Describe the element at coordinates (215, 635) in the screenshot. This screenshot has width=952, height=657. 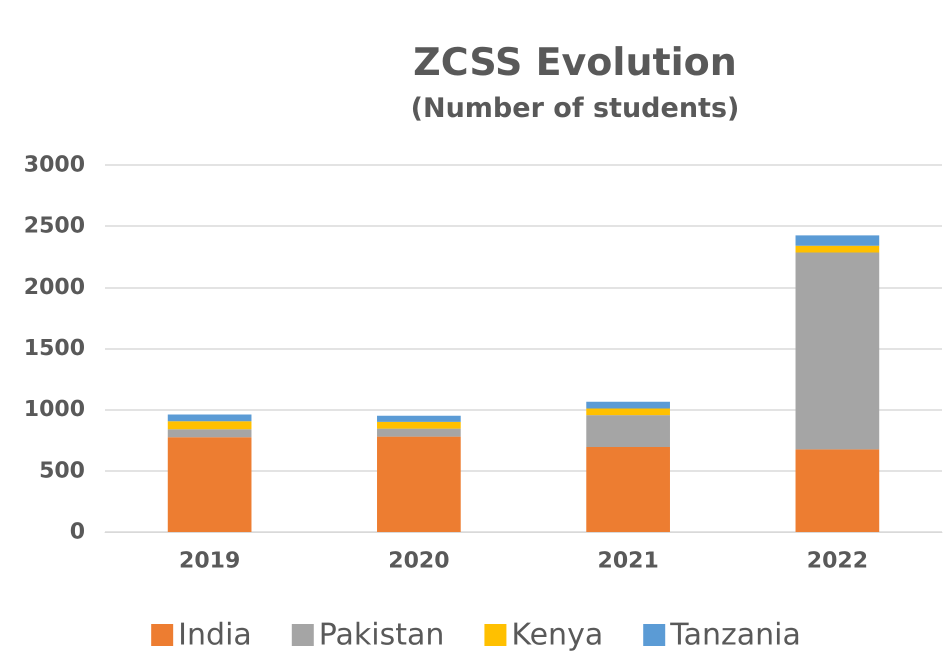
I see `legend-label: India` at that location.